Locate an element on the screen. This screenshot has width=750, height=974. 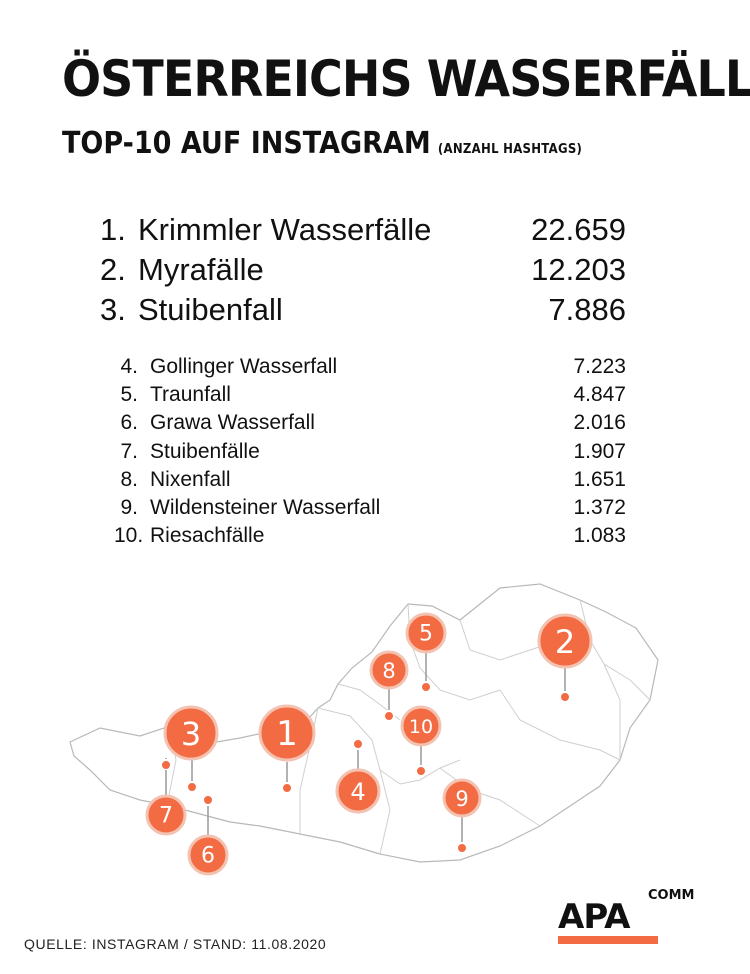
source-note: QUELLE: INSTAGRAM / STAND: 11.08.2020 is located at coordinates (175, 944).